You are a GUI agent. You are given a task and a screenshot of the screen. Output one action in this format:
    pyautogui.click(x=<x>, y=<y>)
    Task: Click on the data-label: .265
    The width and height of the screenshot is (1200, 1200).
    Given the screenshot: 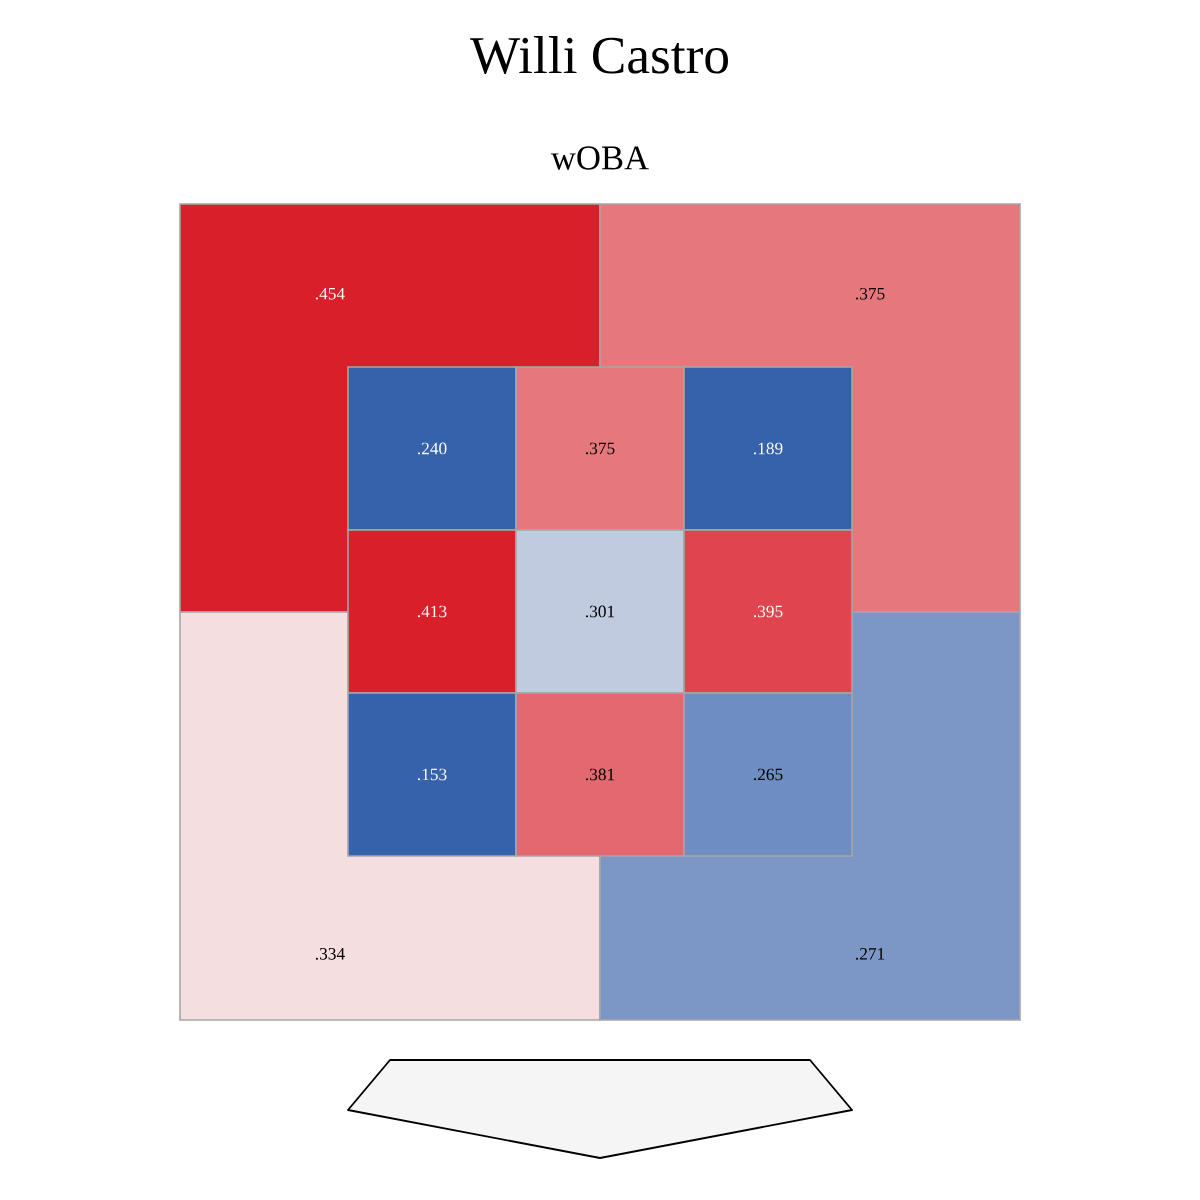 What is the action you would take?
    pyautogui.click(x=768, y=774)
    